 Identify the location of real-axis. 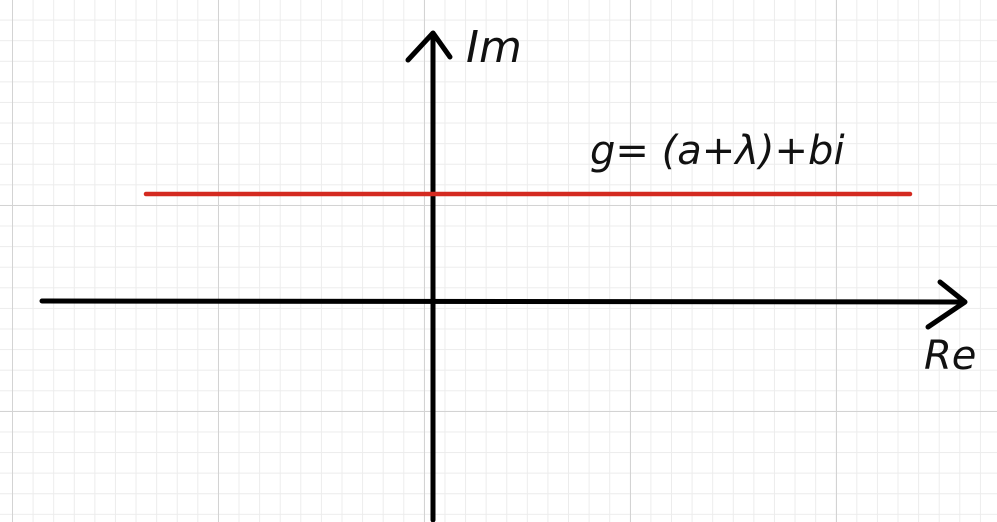
(502, 301).